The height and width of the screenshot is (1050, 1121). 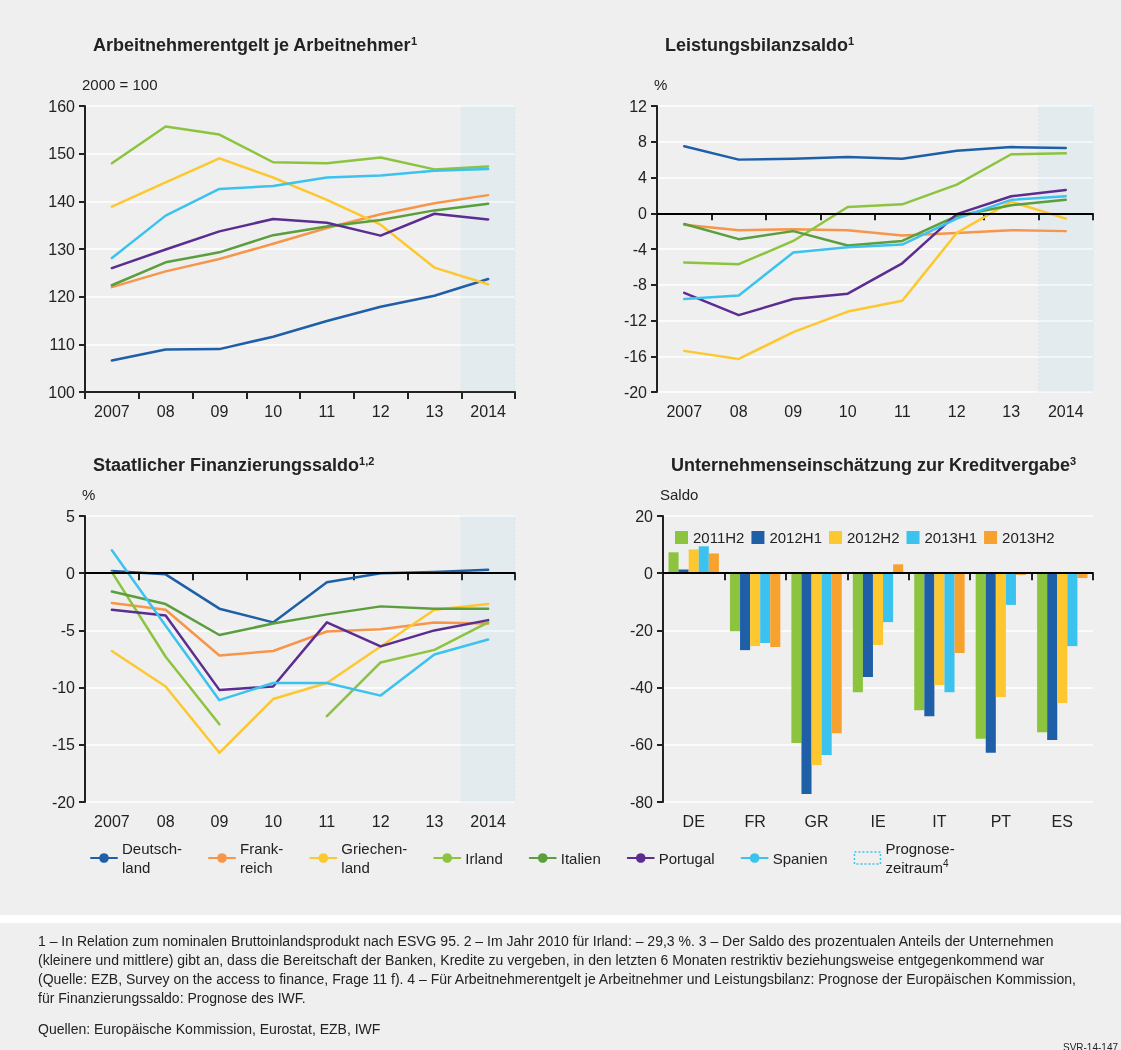 I want to click on y-tick-label: 4, so click(x=643, y=177).